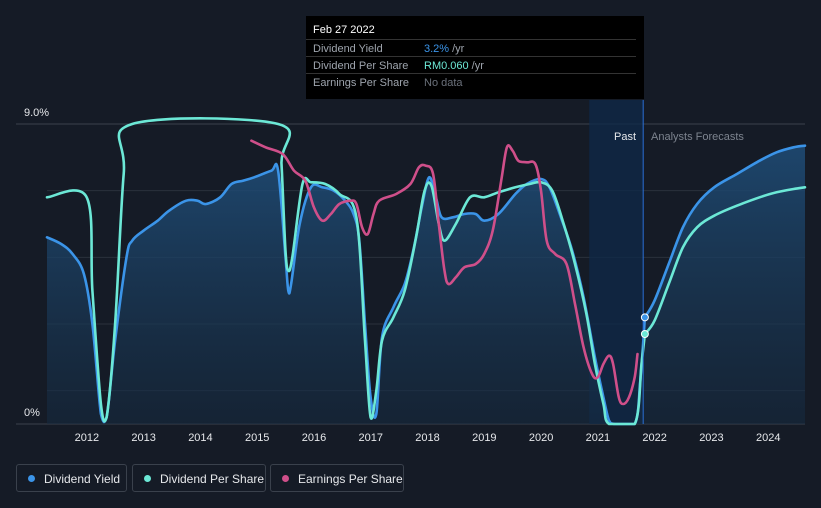  What do you see at coordinates (598, 438) in the screenshot?
I see `x-tick-label: 2021` at bounding box center [598, 438].